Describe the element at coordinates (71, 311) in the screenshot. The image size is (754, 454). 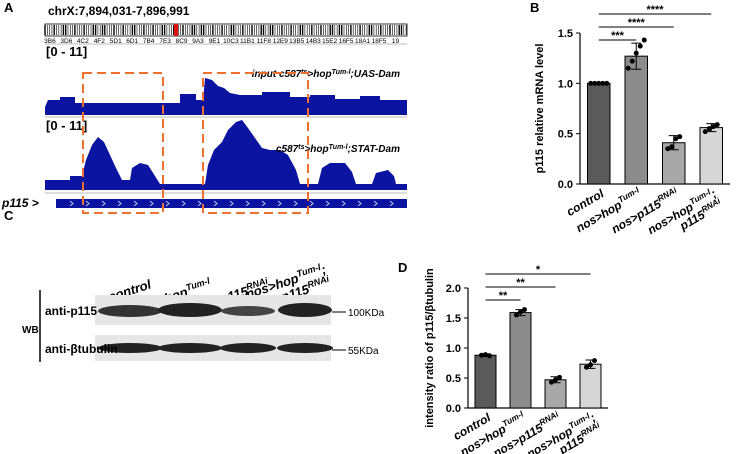
I see `blot-row-label: anti-p115` at that location.